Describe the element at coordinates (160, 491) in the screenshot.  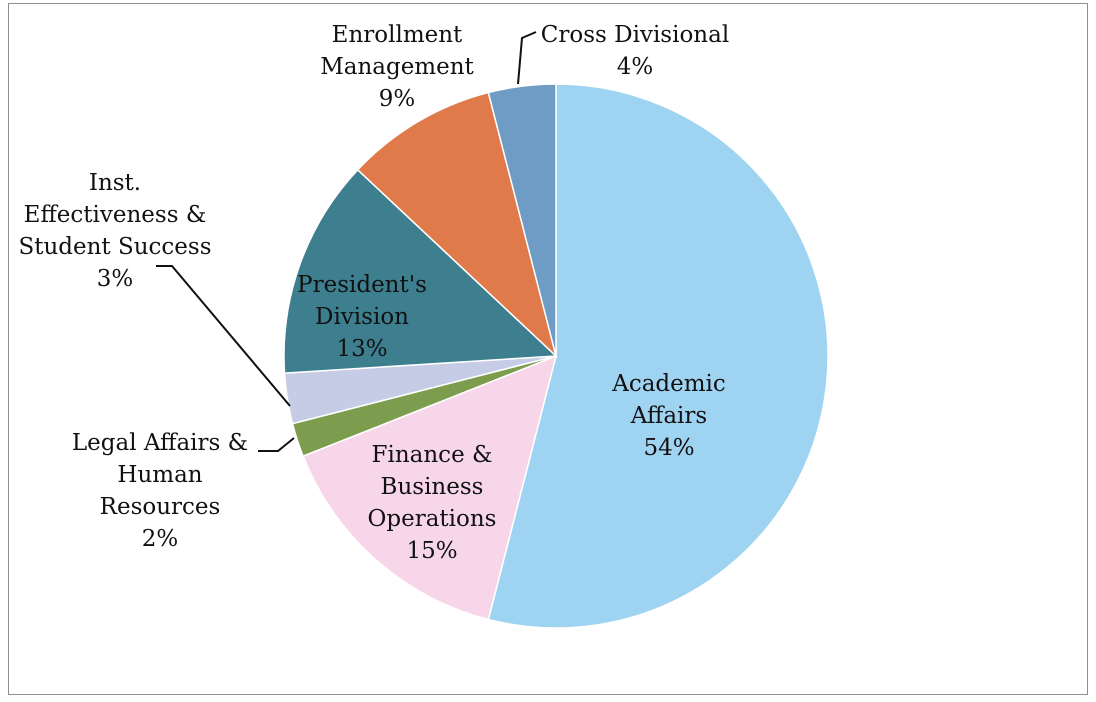
I see `data-label-legal-affairs-and-human-resources: Legal Affairs & Human Resources 2%` at that location.